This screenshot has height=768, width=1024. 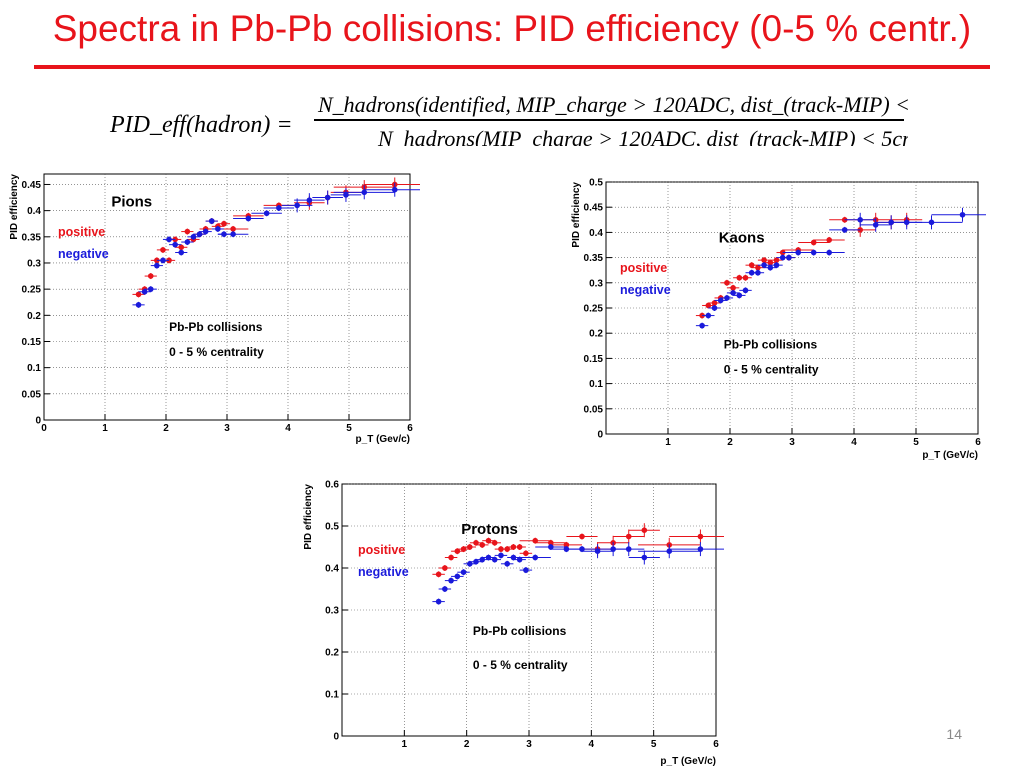 I want to click on x-tick-label: 4, so click(x=854, y=442).